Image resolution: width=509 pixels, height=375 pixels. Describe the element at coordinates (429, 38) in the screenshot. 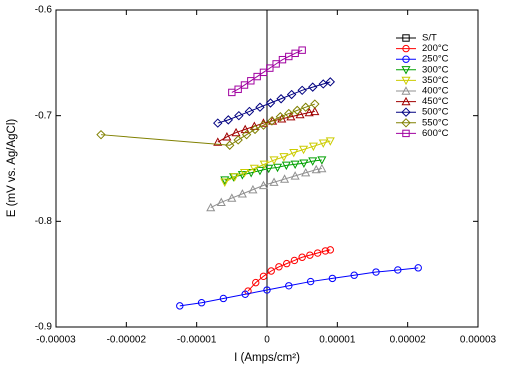

I see `legend-text: S/T` at that location.